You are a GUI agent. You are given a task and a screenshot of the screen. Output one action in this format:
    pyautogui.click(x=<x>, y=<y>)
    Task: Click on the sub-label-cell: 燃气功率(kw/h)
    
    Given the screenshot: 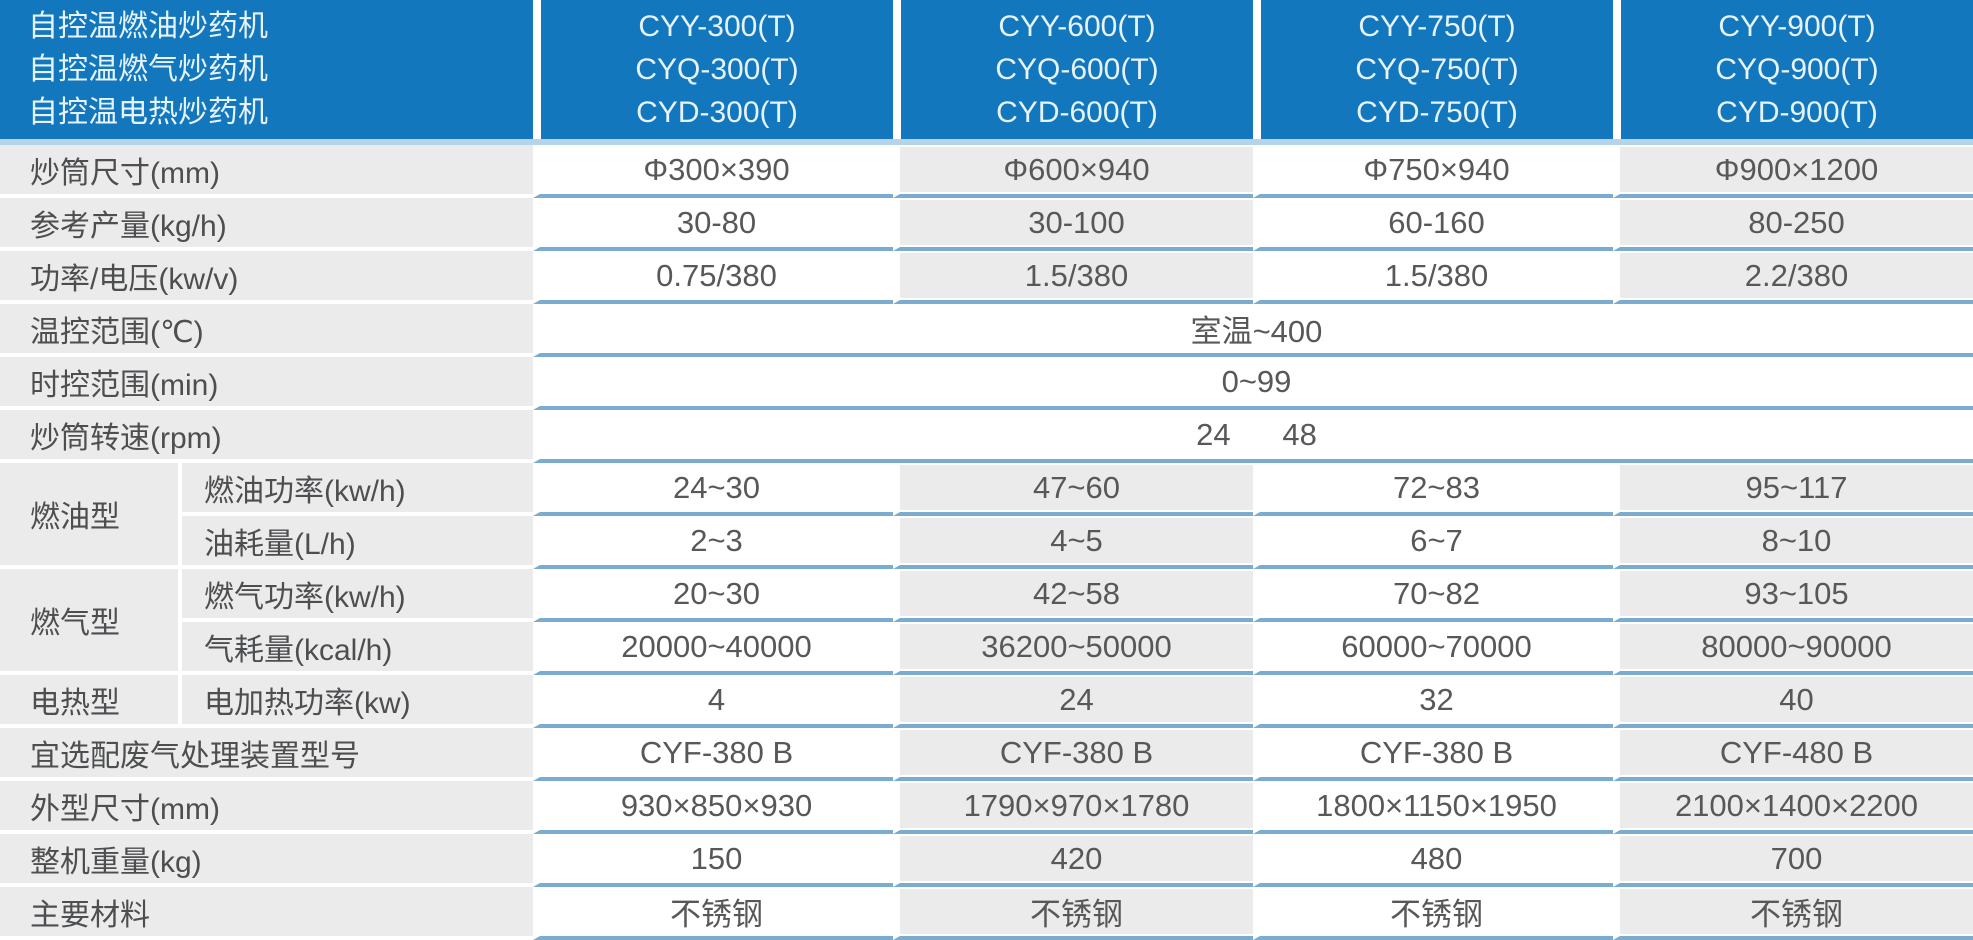 What is the action you would take?
    pyautogui.click(x=355, y=595)
    